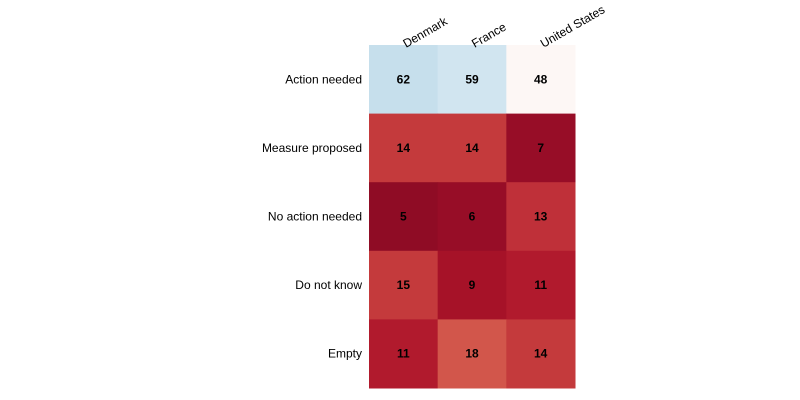 This screenshot has height=400, width=800. What do you see at coordinates (323, 79) in the screenshot?
I see `row-label-action-needed: Action needed` at bounding box center [323, 79].